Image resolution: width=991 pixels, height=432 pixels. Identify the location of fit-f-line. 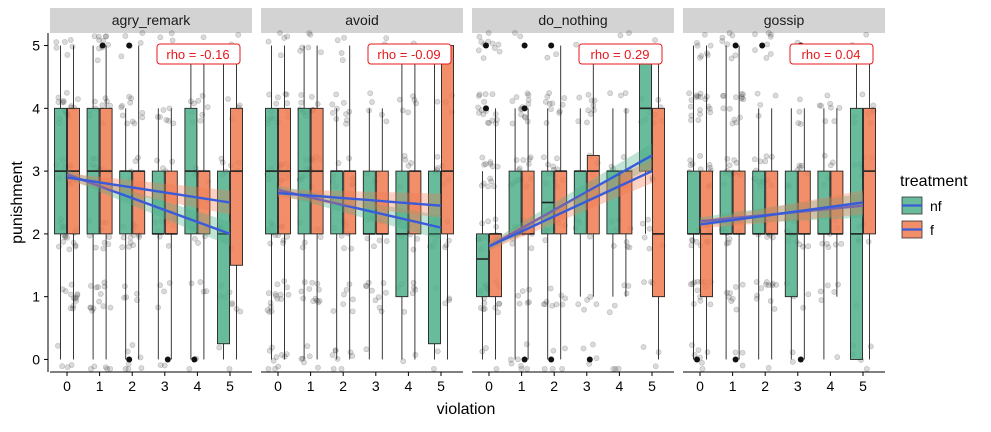
(359, 199).